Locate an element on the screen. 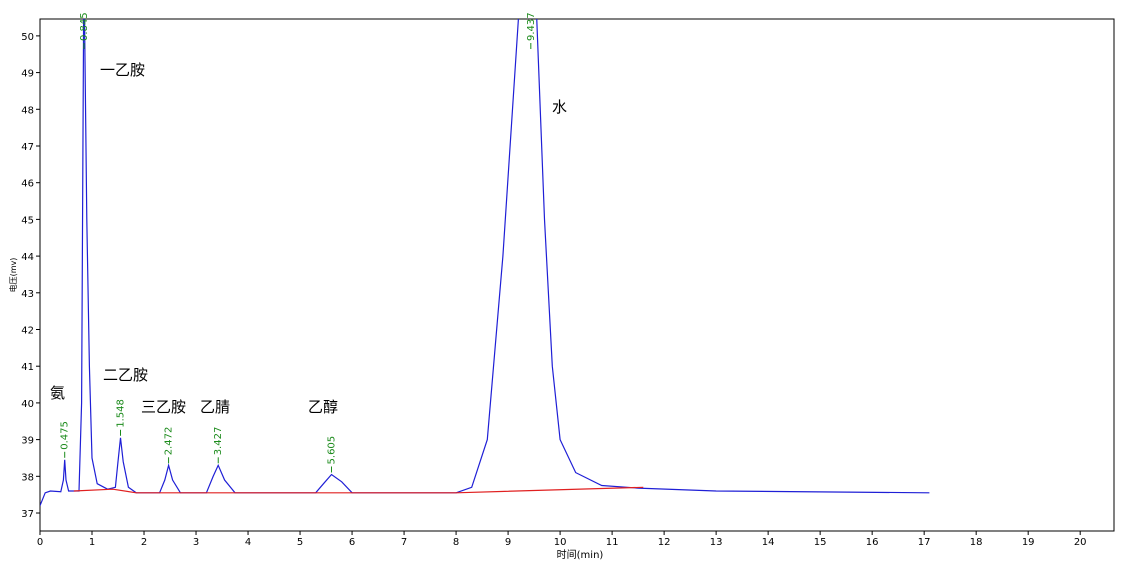  peak-name: 乙醇 is located at coordinates (323, 407).